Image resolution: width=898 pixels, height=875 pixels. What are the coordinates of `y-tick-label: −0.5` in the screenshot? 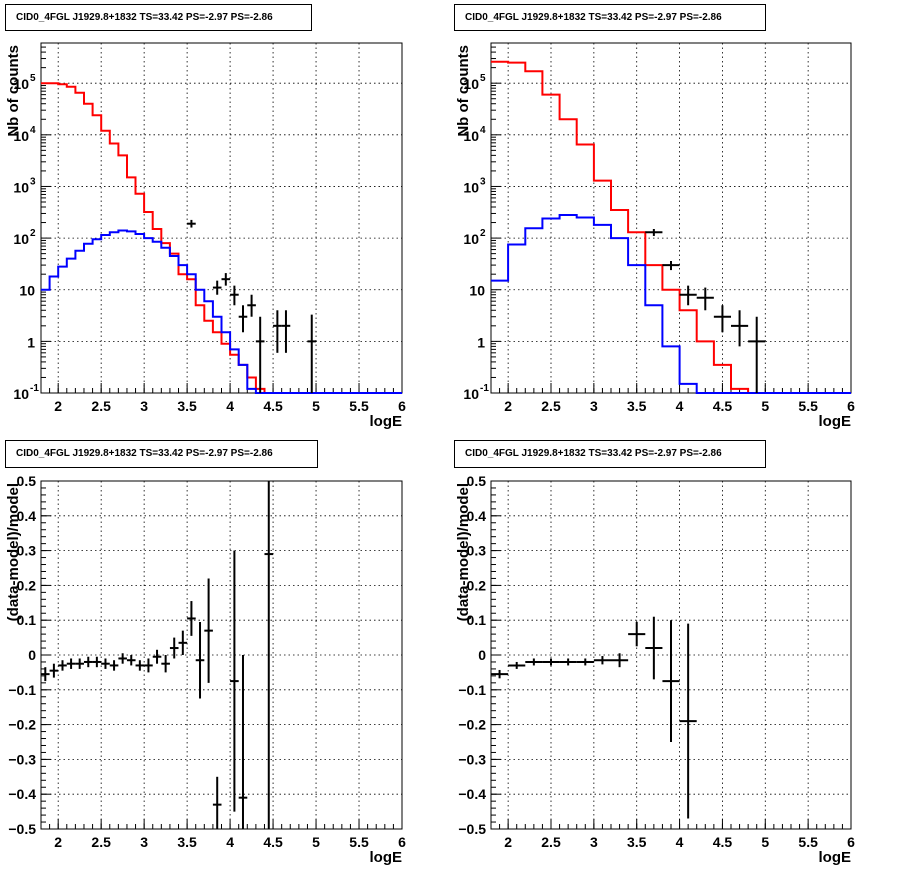 It's located at (472, 829).